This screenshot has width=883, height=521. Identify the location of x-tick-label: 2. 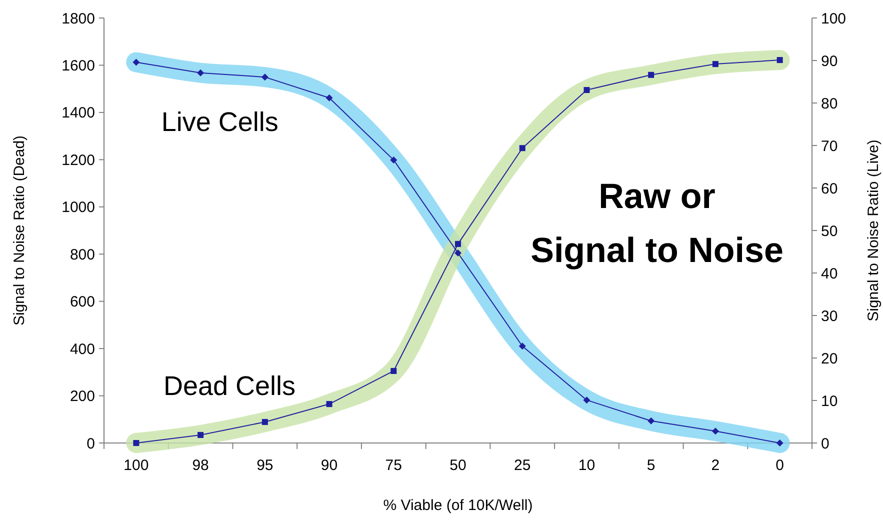
(715, 465).